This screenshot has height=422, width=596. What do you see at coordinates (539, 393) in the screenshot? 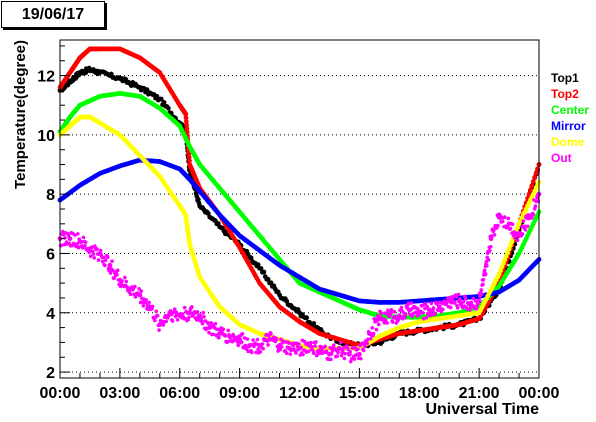
I see `x-tick-label: 00:00` at bounding box center [539, 393].